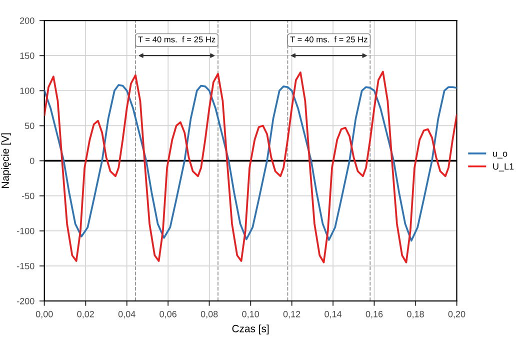 Image resolution: width=522 pixels, height=342 pixels. Describe the element at coordinates (25, 266) in the screenshot. I see `y-tick-label: -150` at that location.